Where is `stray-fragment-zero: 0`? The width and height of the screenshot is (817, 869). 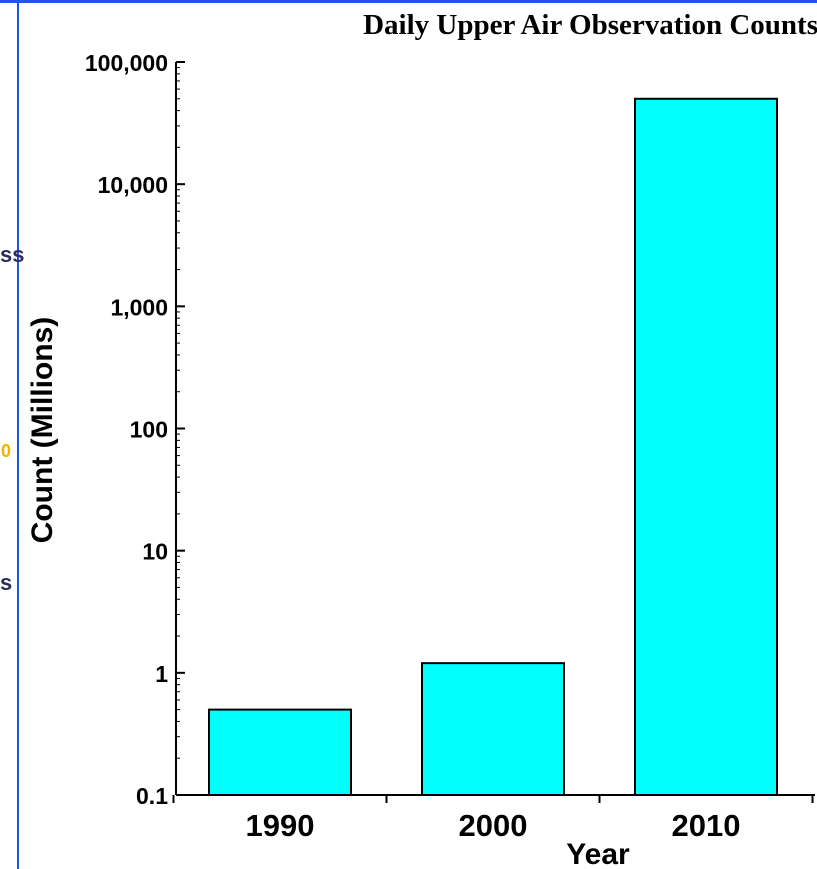
stray-fragment-zero: 0 is located at coordinates (6, 451).